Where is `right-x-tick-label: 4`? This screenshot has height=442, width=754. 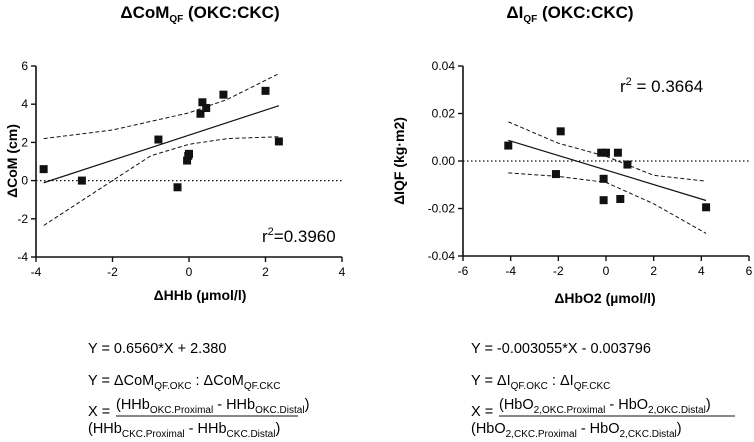 right-x-tick-label: 4 is located at coordinates (701, 271).